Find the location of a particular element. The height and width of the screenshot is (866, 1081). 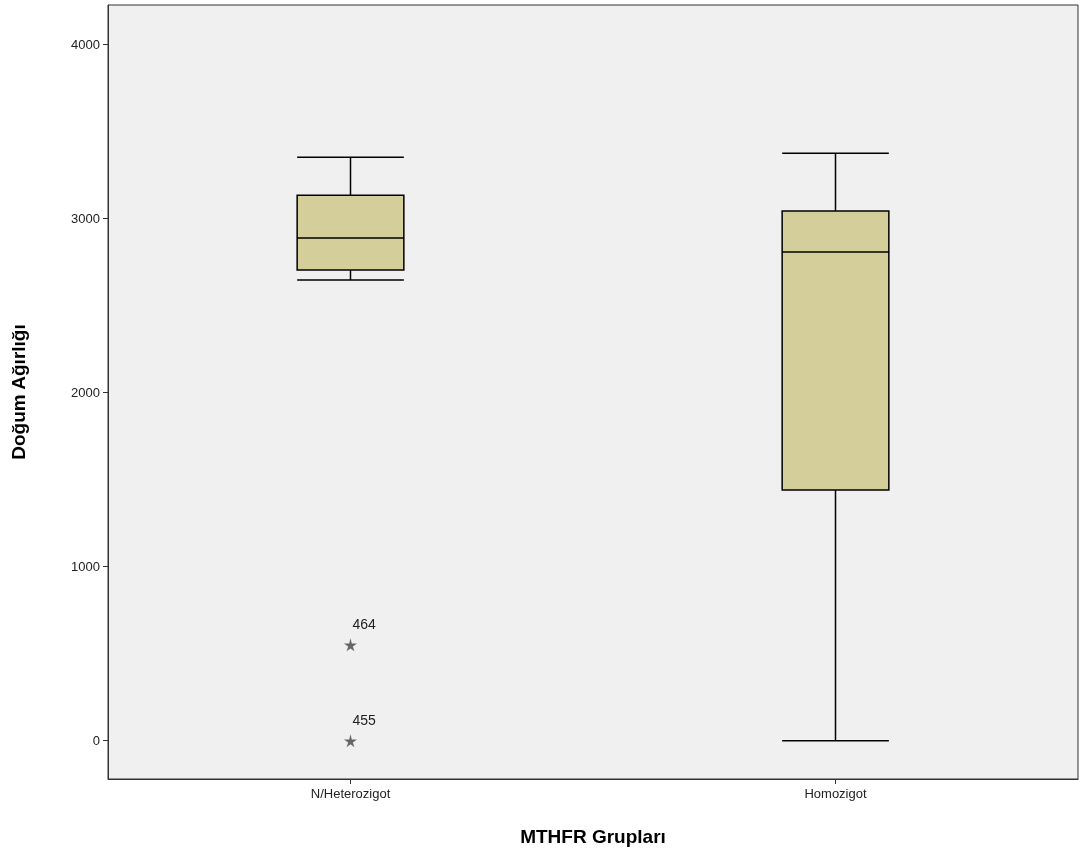

y-tick-label: 1000 is located at coordinates (85, 567).